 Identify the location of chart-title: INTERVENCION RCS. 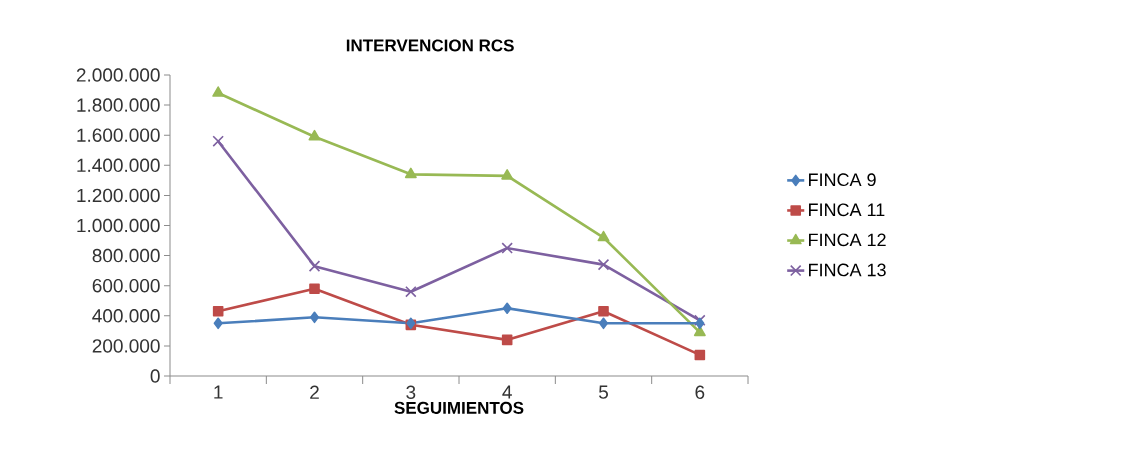
(430, 45).